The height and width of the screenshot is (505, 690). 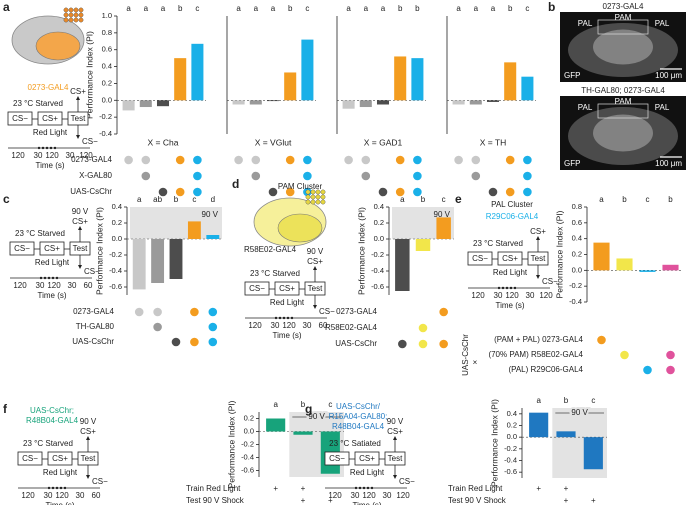 What do you see at coordinates (577, 222) in the screenshot?
I see `y-tick-label: 0.6` at bounding box center [577, 222].